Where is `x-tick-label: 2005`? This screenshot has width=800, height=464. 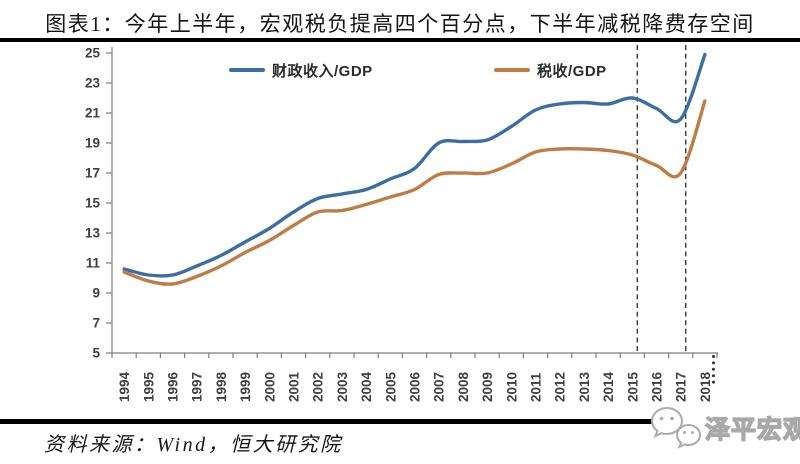
x-tick-label: 2005 is located at coordinates (390, 386).